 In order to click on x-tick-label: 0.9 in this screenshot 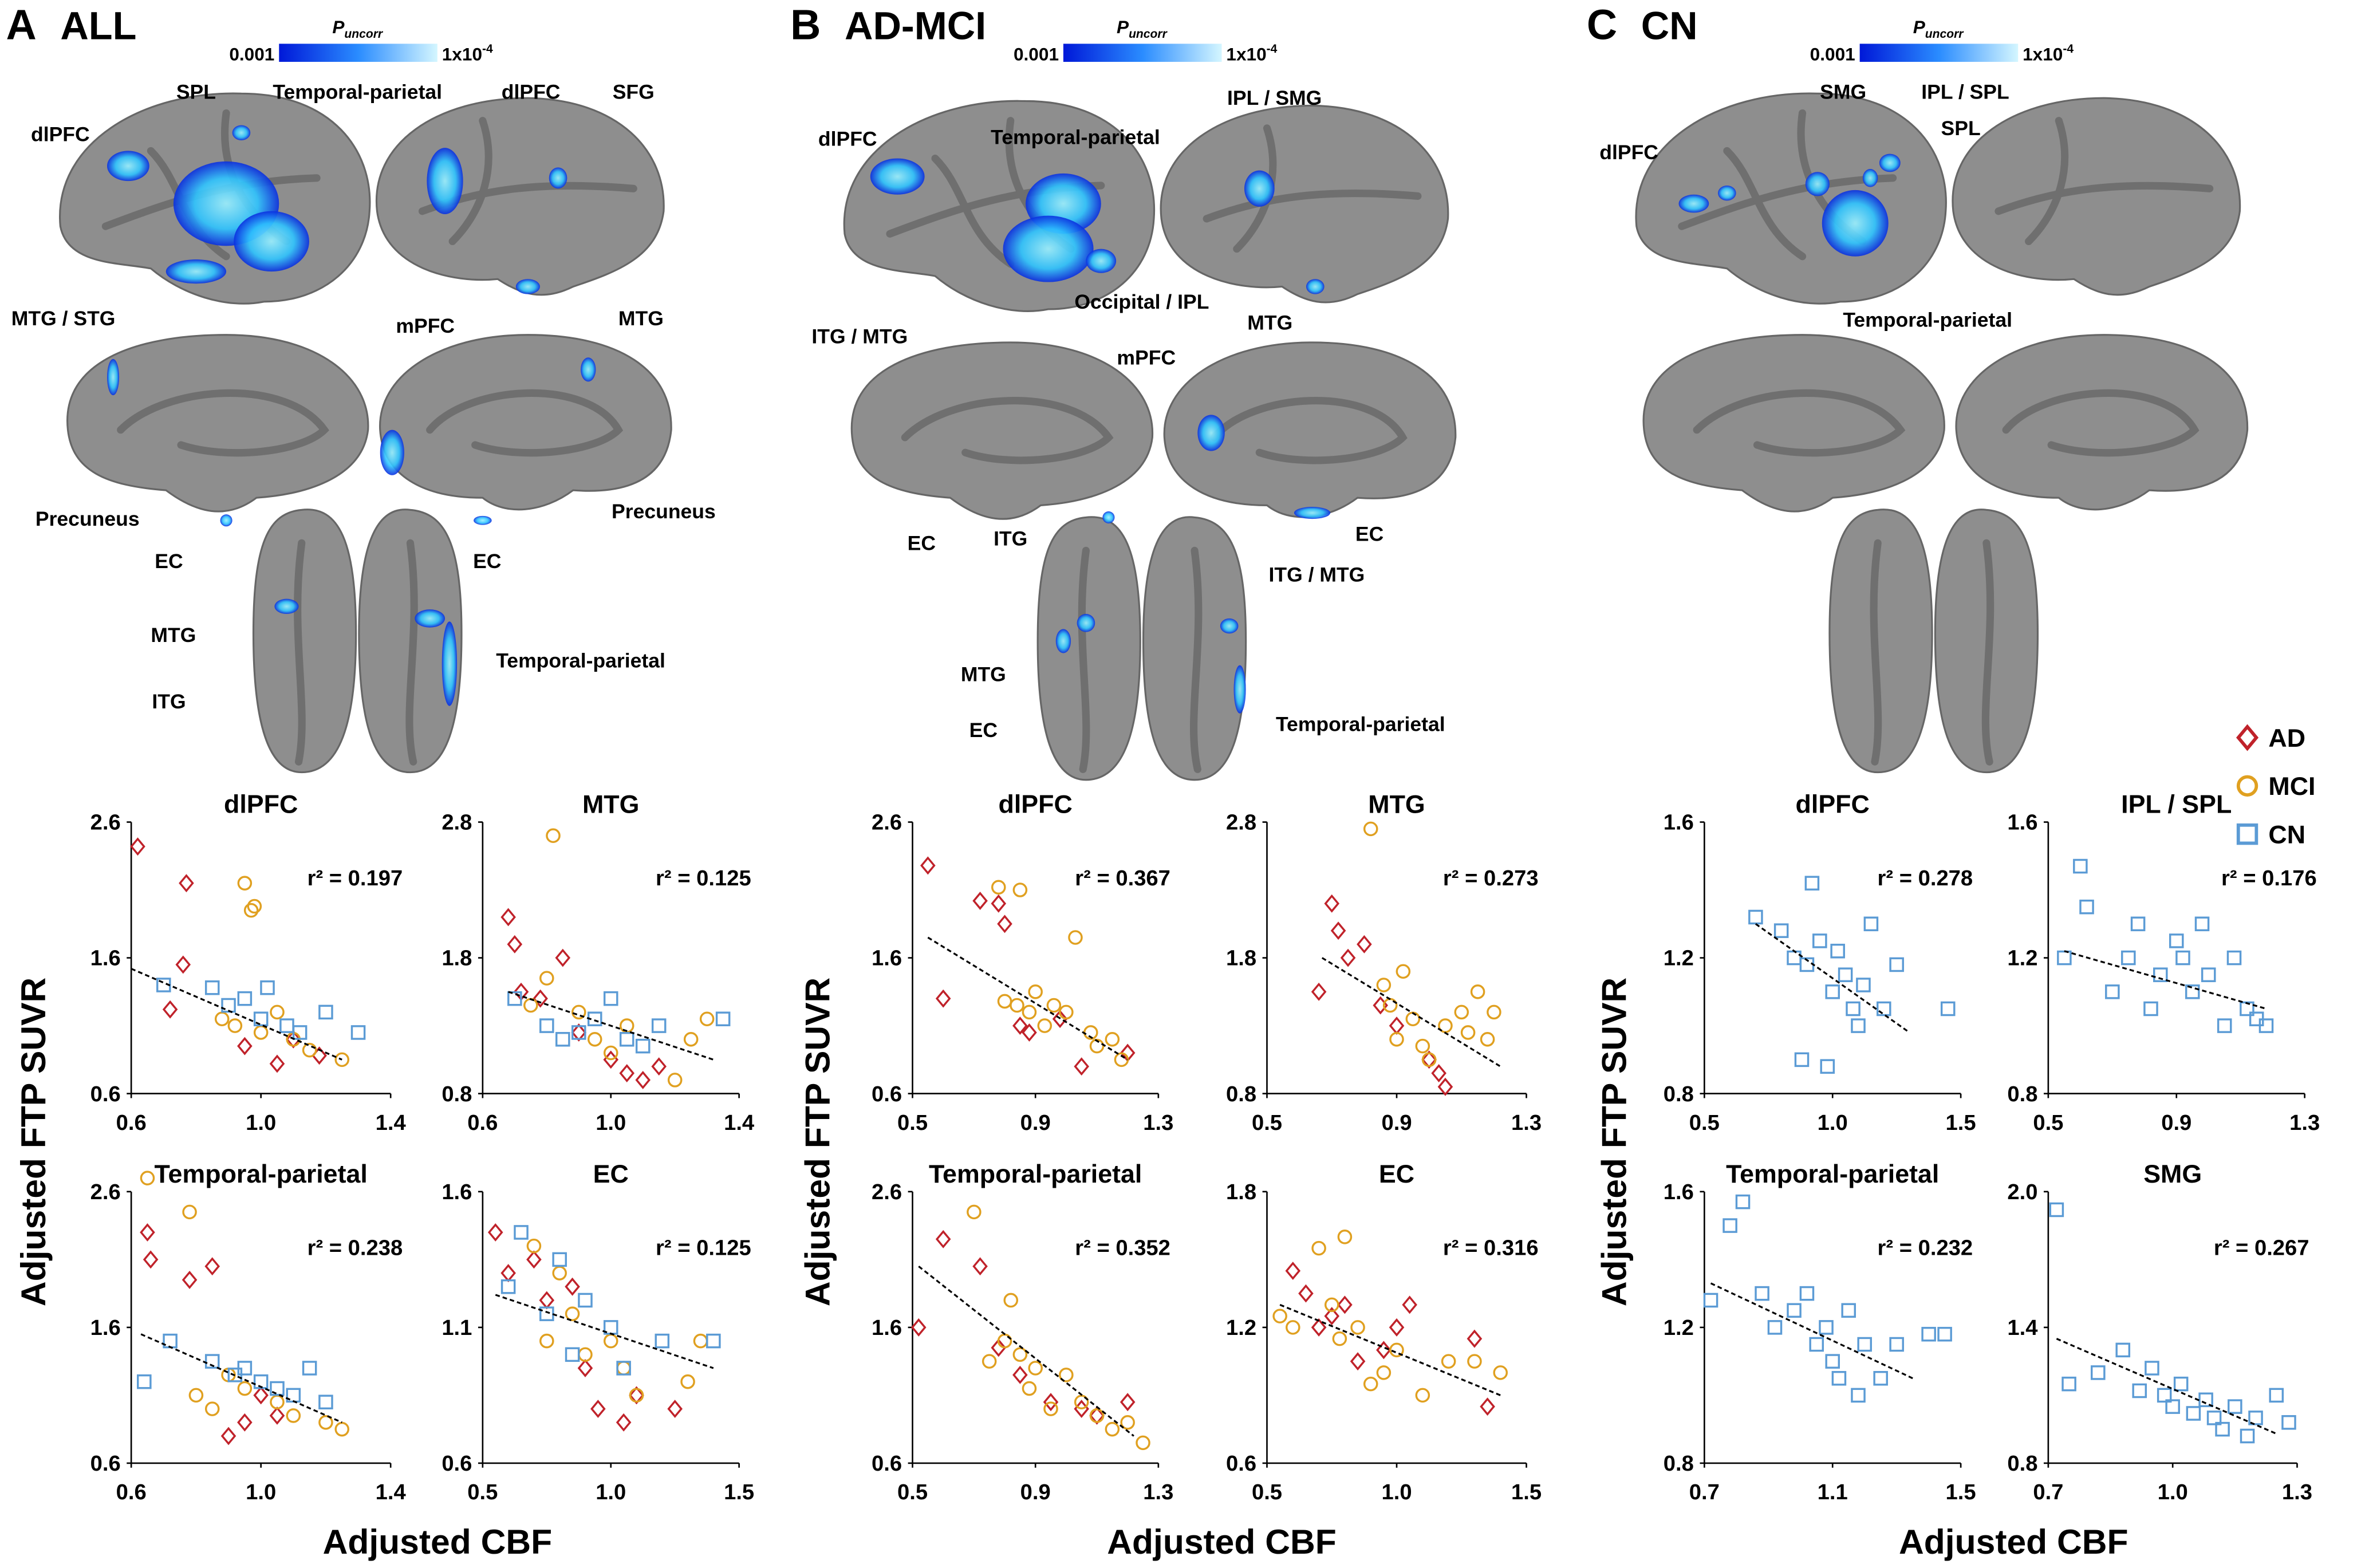, I will do `click(1396, 1122)`.